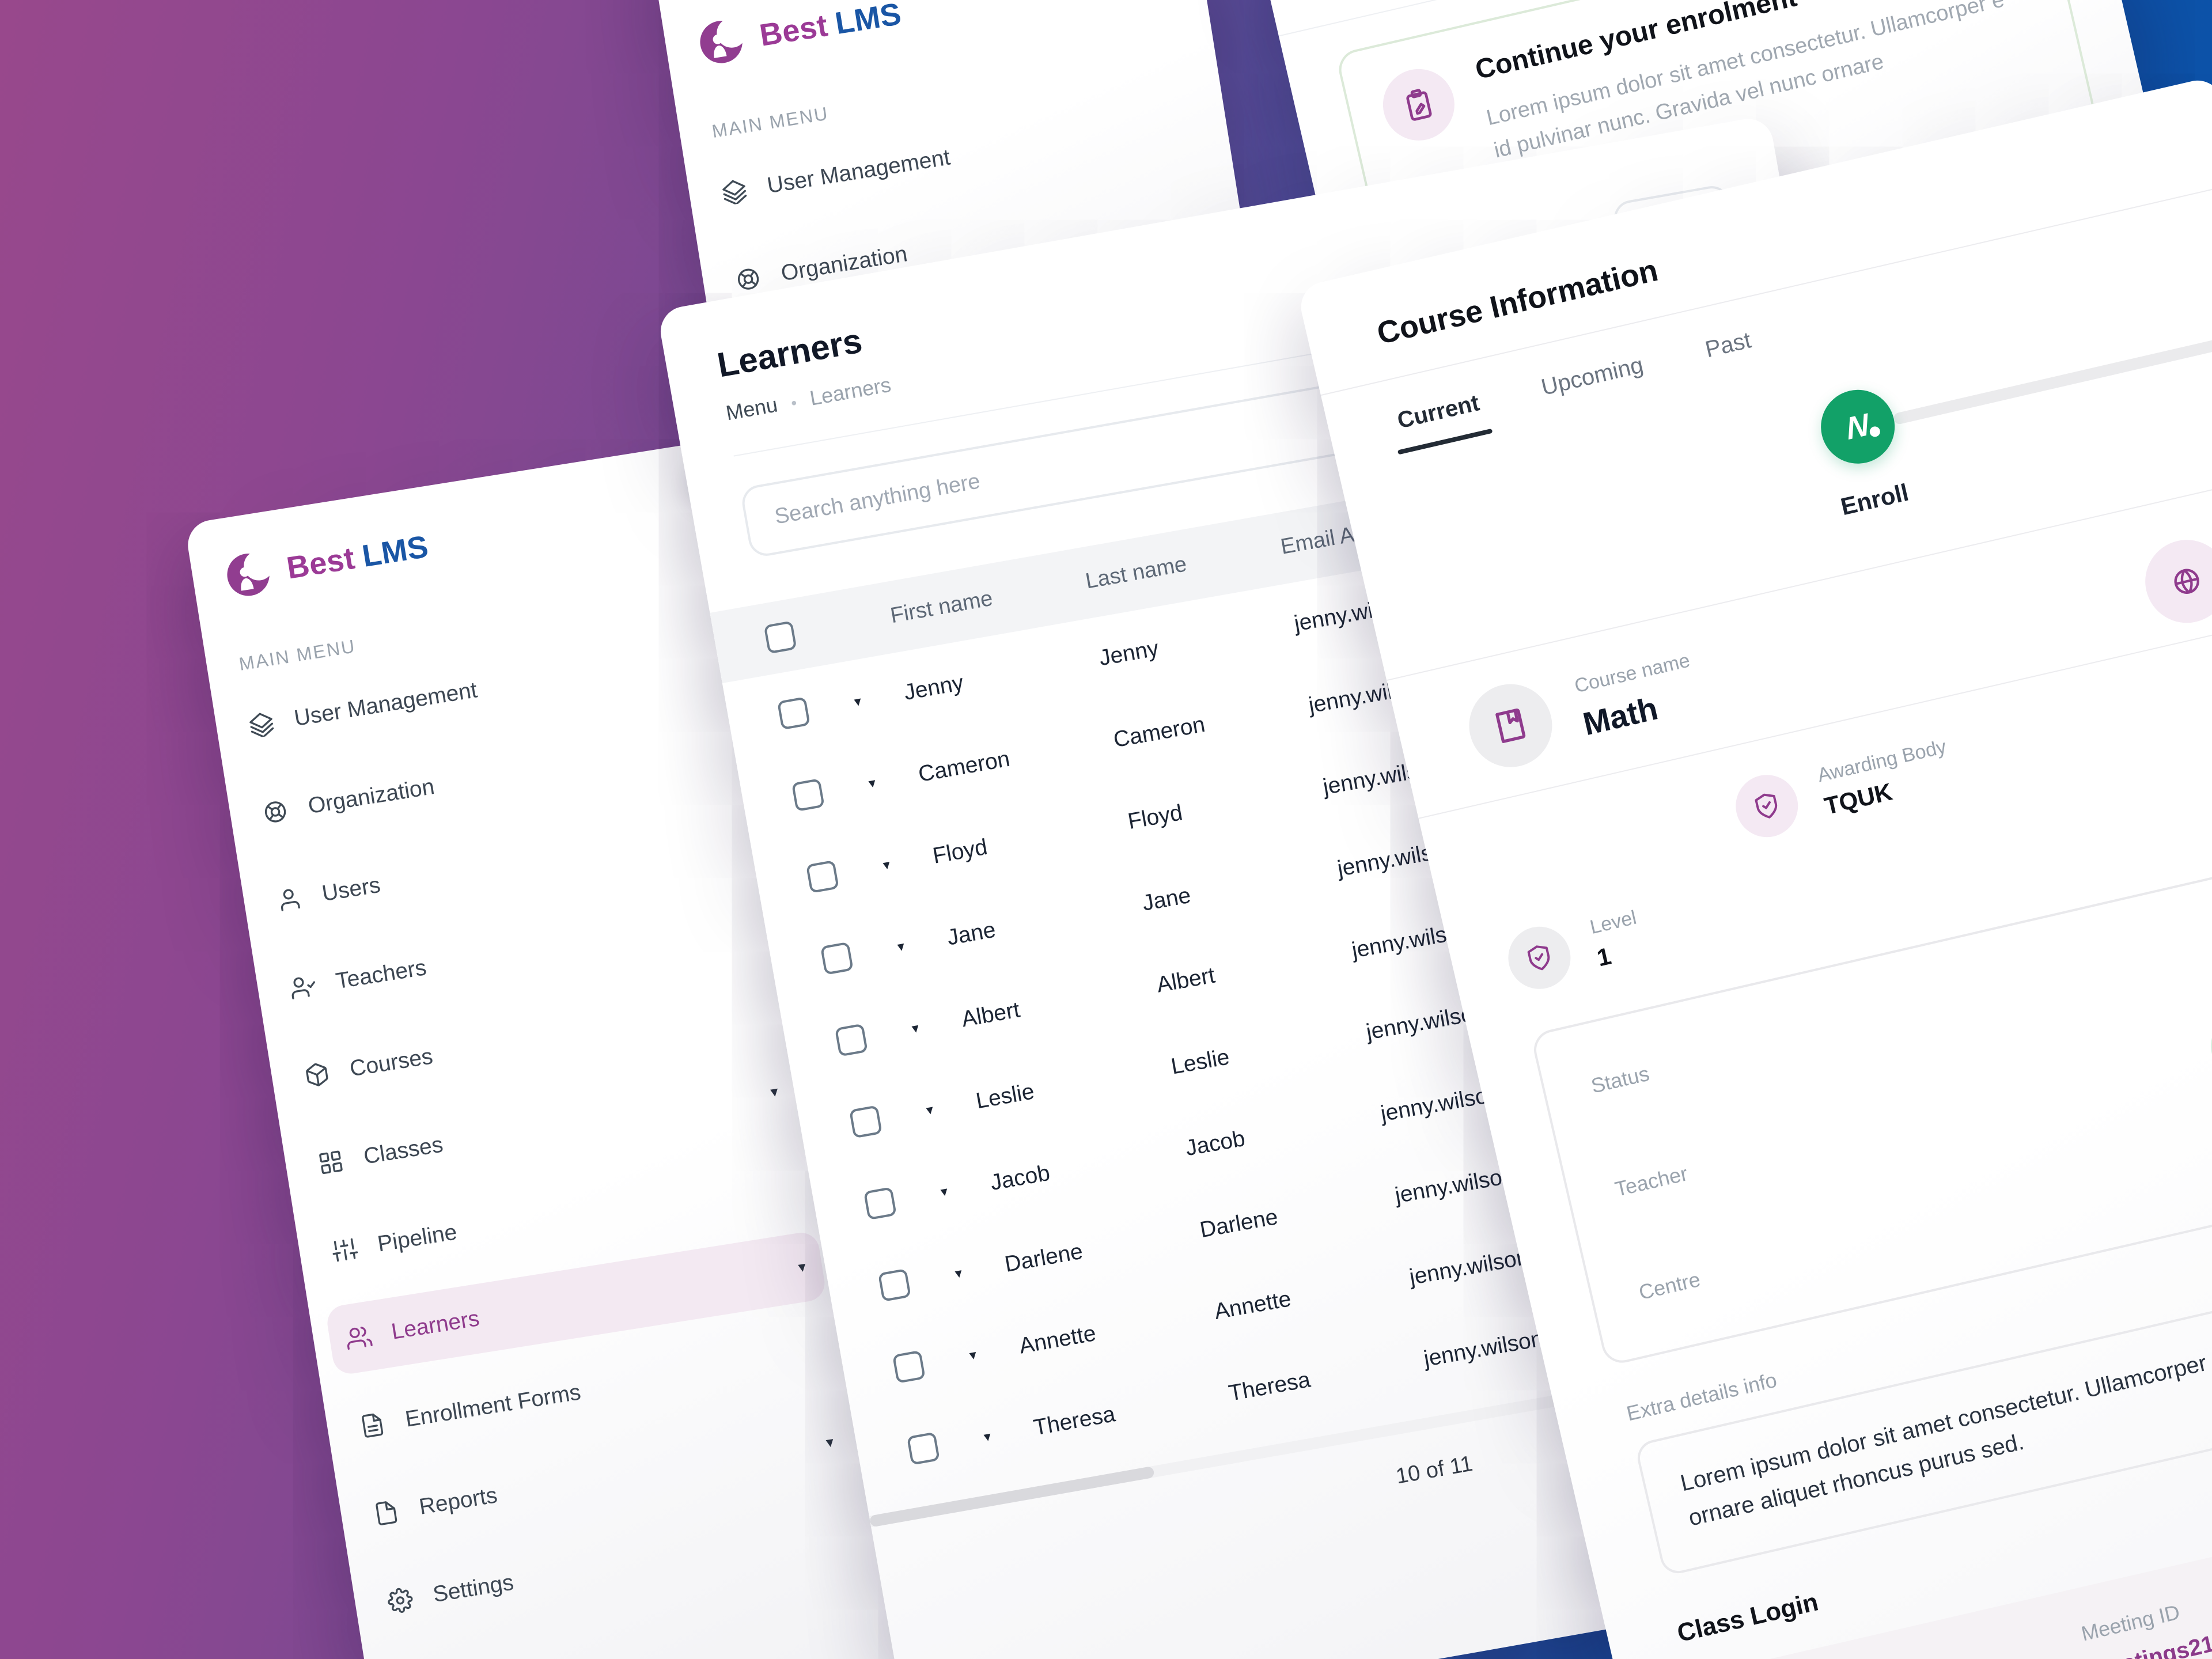 The height and width of the screenshot is (1659, 2212). I want to click on language-badge, so click(2174, 581).